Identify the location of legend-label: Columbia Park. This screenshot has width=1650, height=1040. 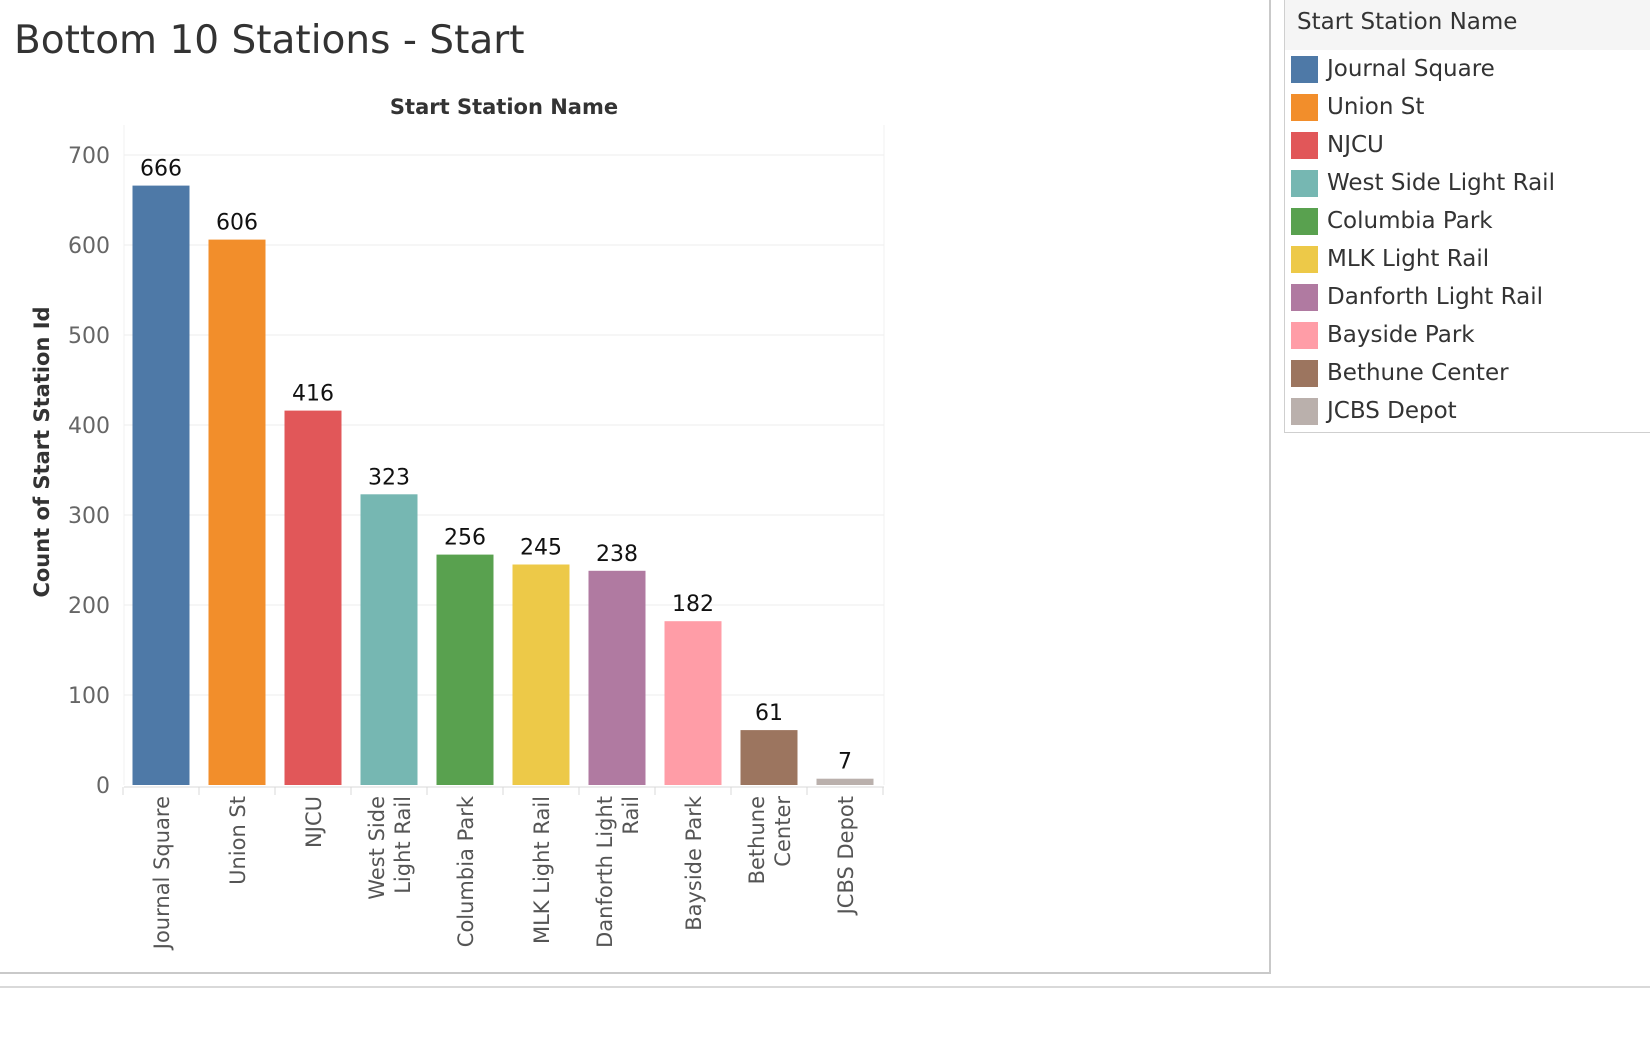
(1410, 221).